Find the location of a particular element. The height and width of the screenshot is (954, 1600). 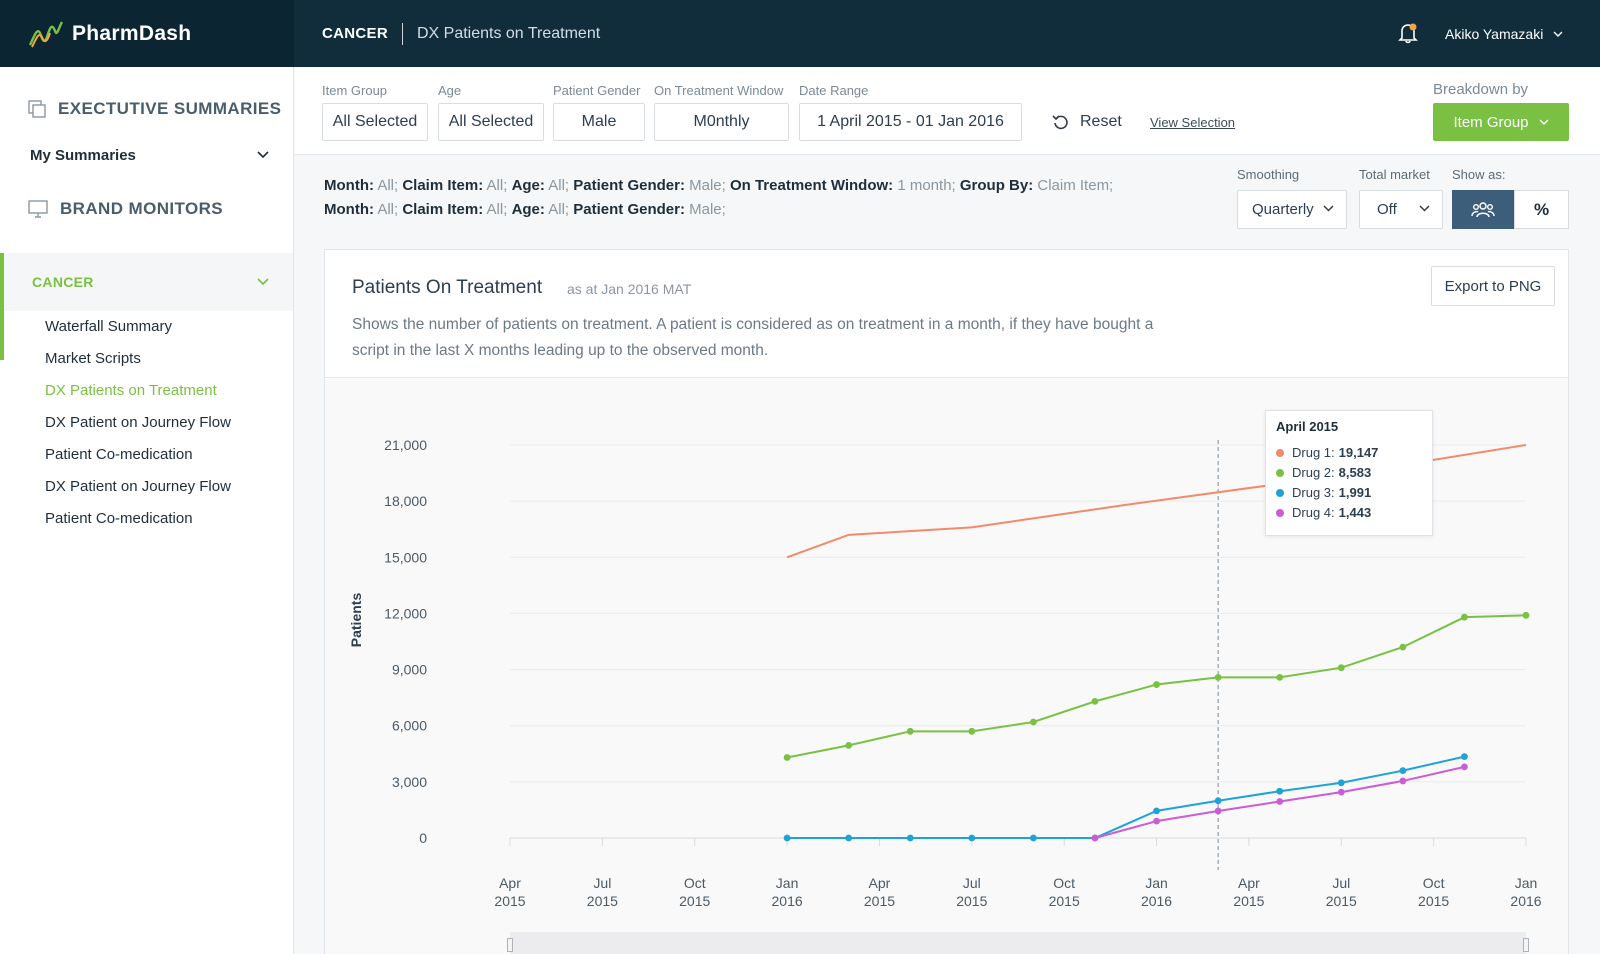

age-select: All Selected is located at coordinates (491, 122).